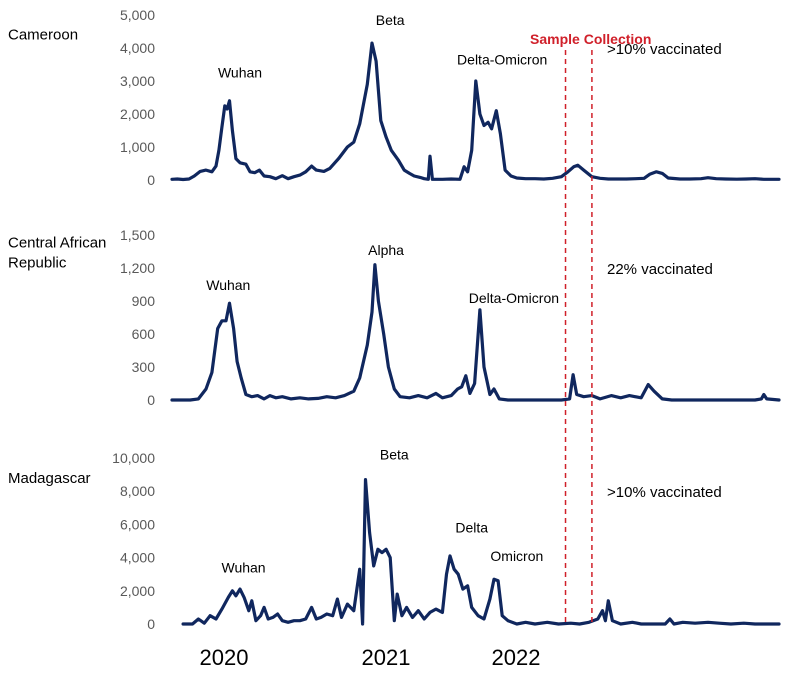  What do you see at coordinates (133, 458) in the screenshot?
I see `y-tick-label: 10,000` at bounding box center [133, 458].